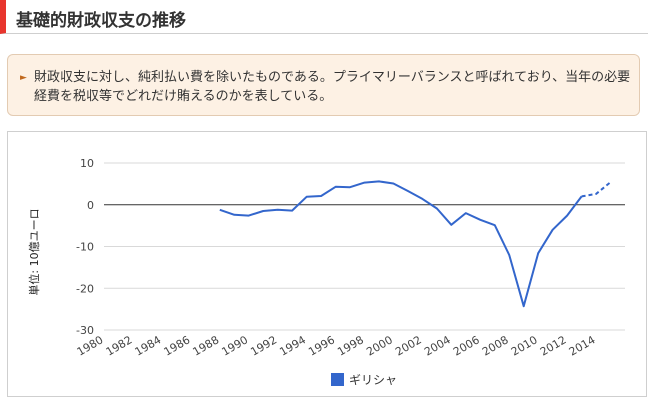 The width and height of the screenshot is (655, 403). I want to click on x-tick-label: 2006, so click(466, 345).